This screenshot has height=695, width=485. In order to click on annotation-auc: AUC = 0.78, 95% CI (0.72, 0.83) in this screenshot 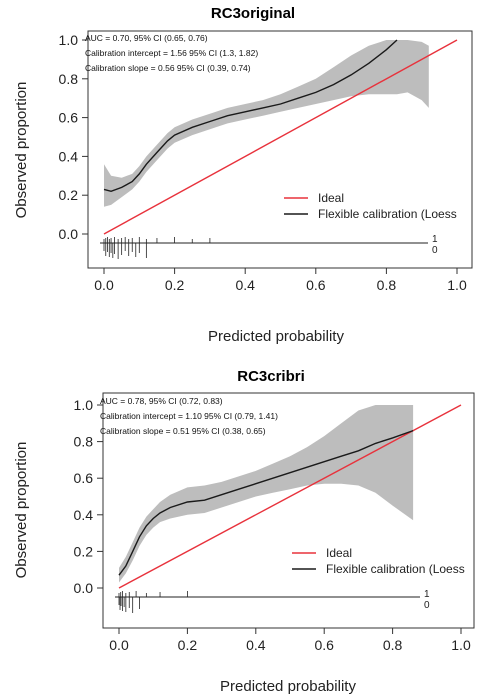, I will do `click(161, 401)`.